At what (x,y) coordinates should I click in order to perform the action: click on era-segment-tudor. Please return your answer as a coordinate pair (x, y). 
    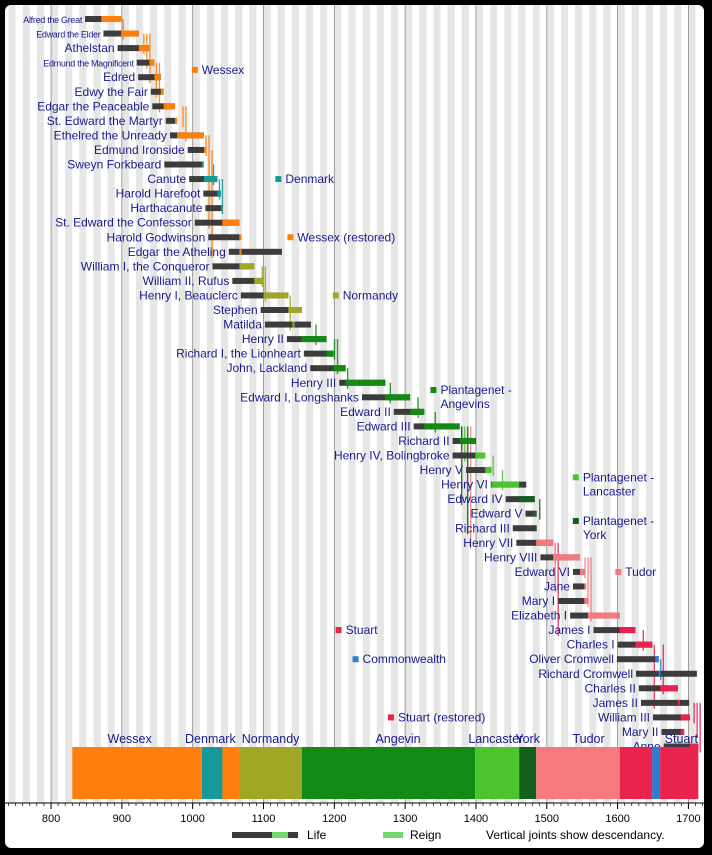
    Looking at the image, I should click on (578, 773).